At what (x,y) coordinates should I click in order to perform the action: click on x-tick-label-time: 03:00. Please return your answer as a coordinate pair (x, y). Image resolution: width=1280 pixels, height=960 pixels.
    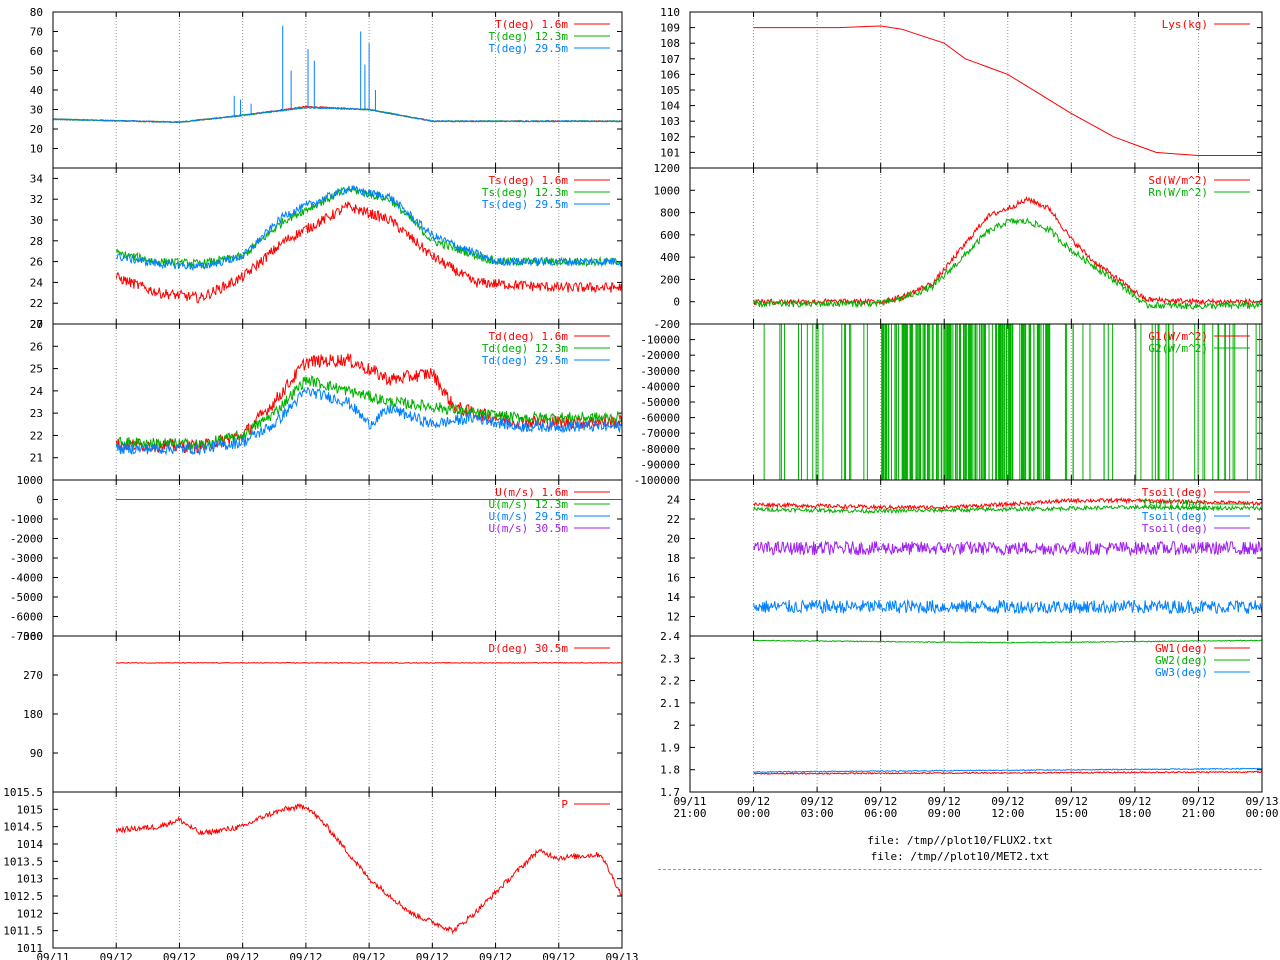
    Looking at the image, I should click on (817, 813).